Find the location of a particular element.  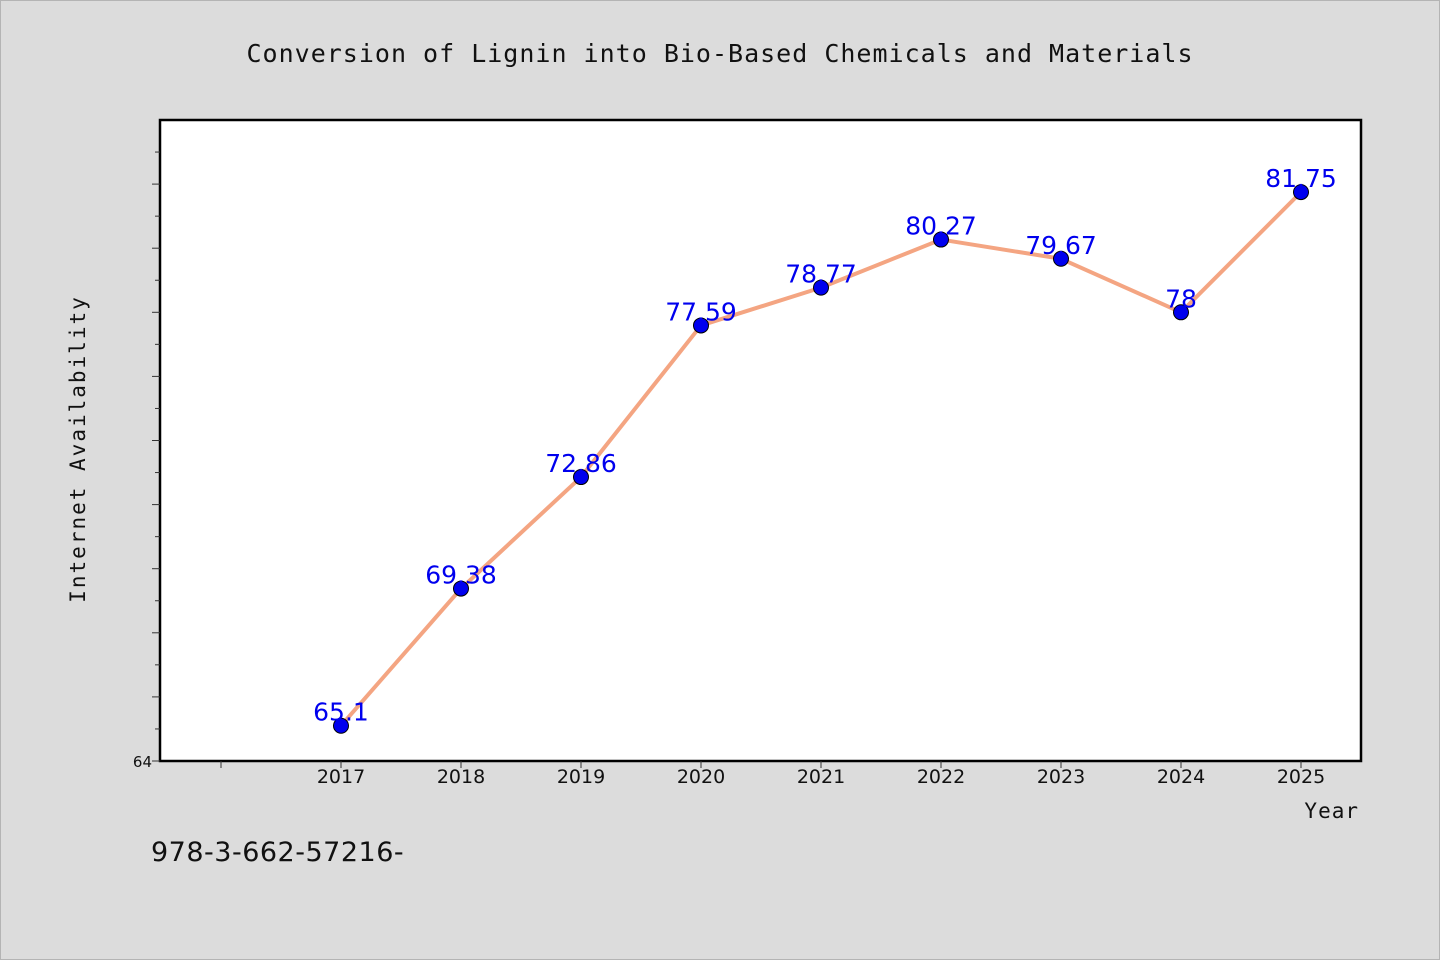

x-tick-label: 2022 is located at coordinates (941, 777).